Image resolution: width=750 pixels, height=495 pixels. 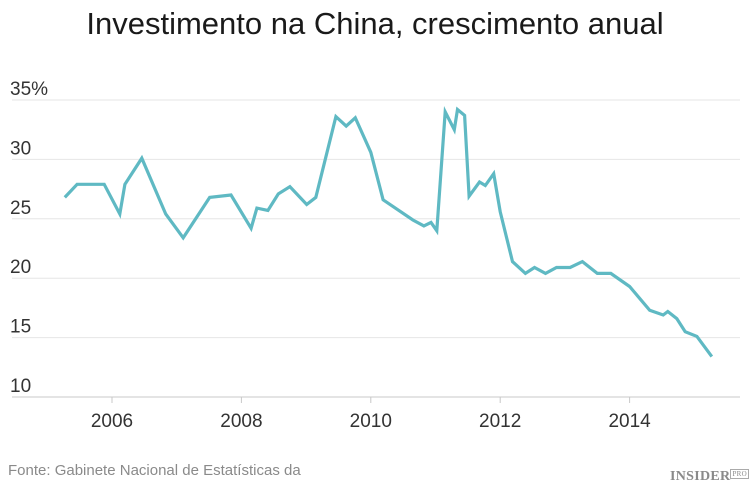 What do you see at coordinates (241, 421) in the screenshot?
I see `x-tick-label: 2008` at bounding box center [241, 421].